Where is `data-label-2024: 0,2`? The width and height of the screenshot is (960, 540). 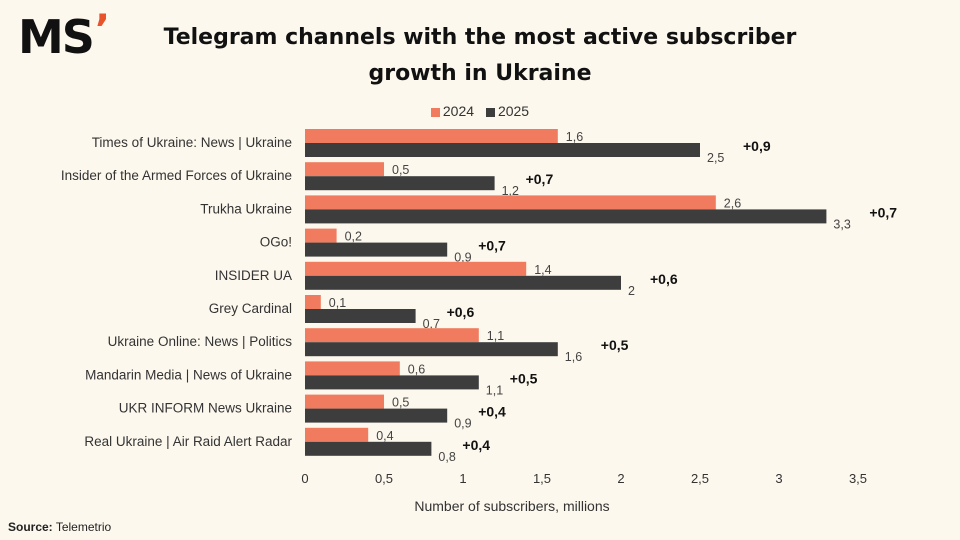 data-label-2024: 0,2 is located at coordinates (353, 237).